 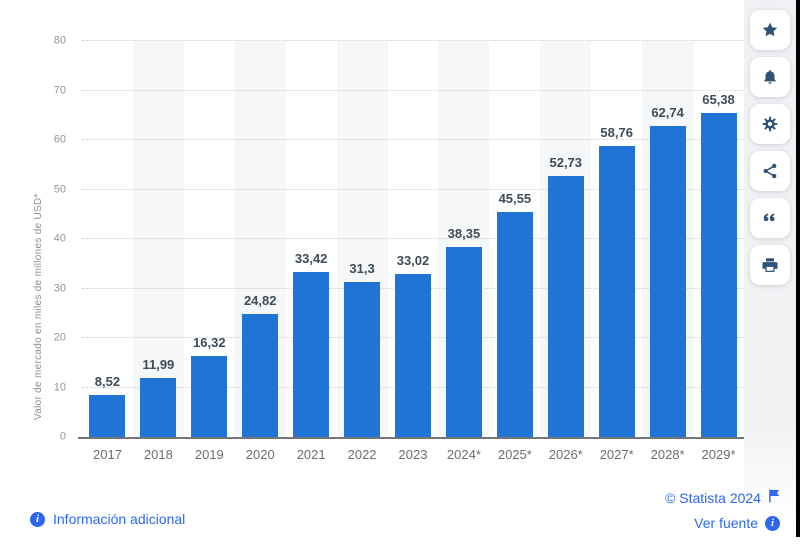 I want to click on x-axis-label: 2027*, so click(x=616, y=454).